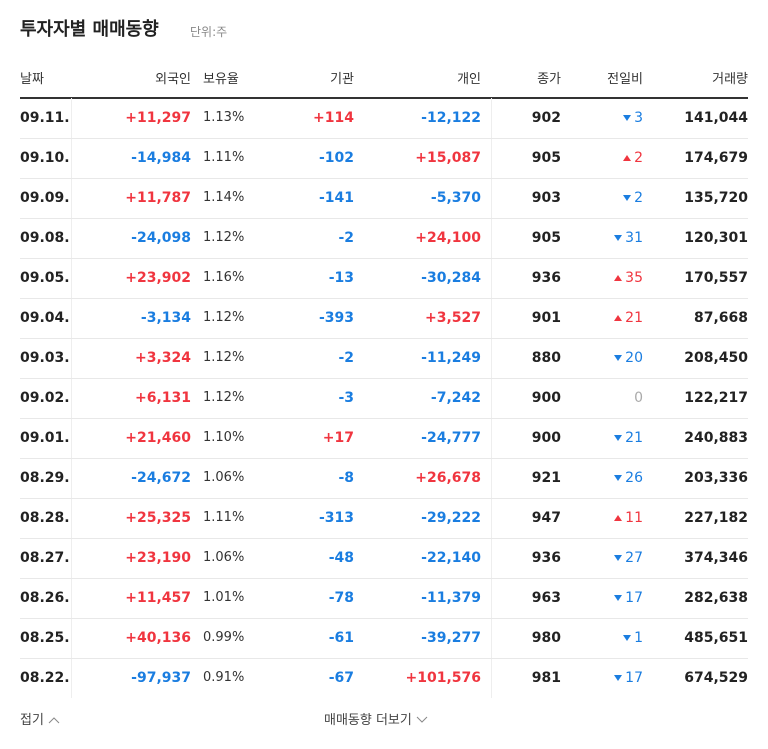  What do you see at coordinates (161, 238) in the screenshot?
I see `foreign: -24,098` at bounding box center [161, 238].